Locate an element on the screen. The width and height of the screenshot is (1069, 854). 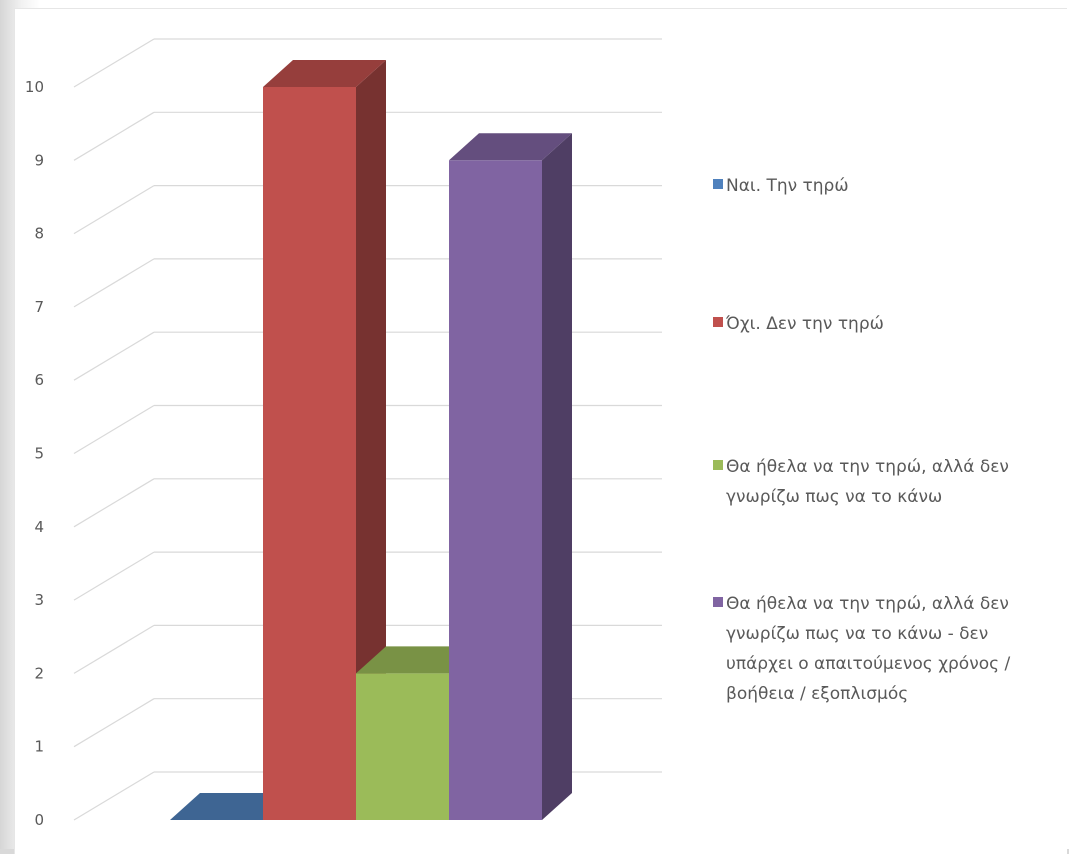
y-tick-label: 0 is located at coordinates (39, 820).